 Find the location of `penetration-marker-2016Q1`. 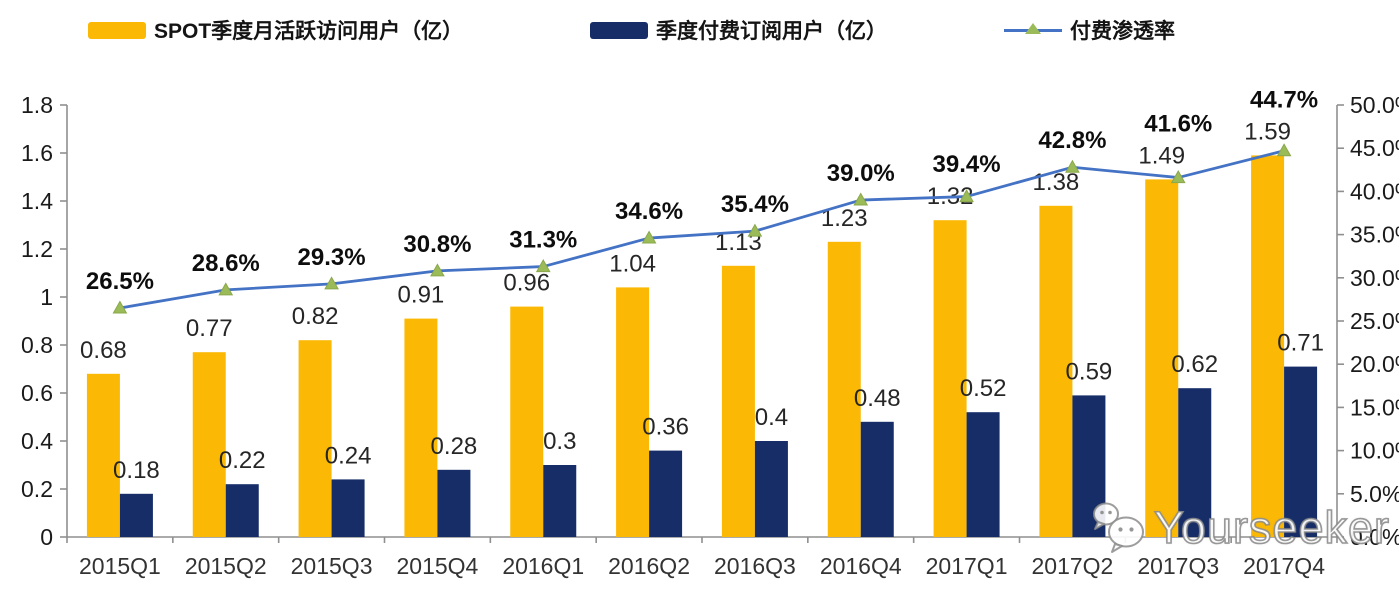

penetration-marker-2016Q1 is located at coordinates (543, 266).